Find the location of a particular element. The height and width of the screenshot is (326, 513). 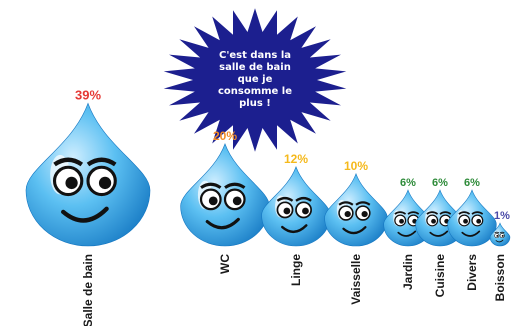

category-label: Boisson is located at coordinates (500, 277).